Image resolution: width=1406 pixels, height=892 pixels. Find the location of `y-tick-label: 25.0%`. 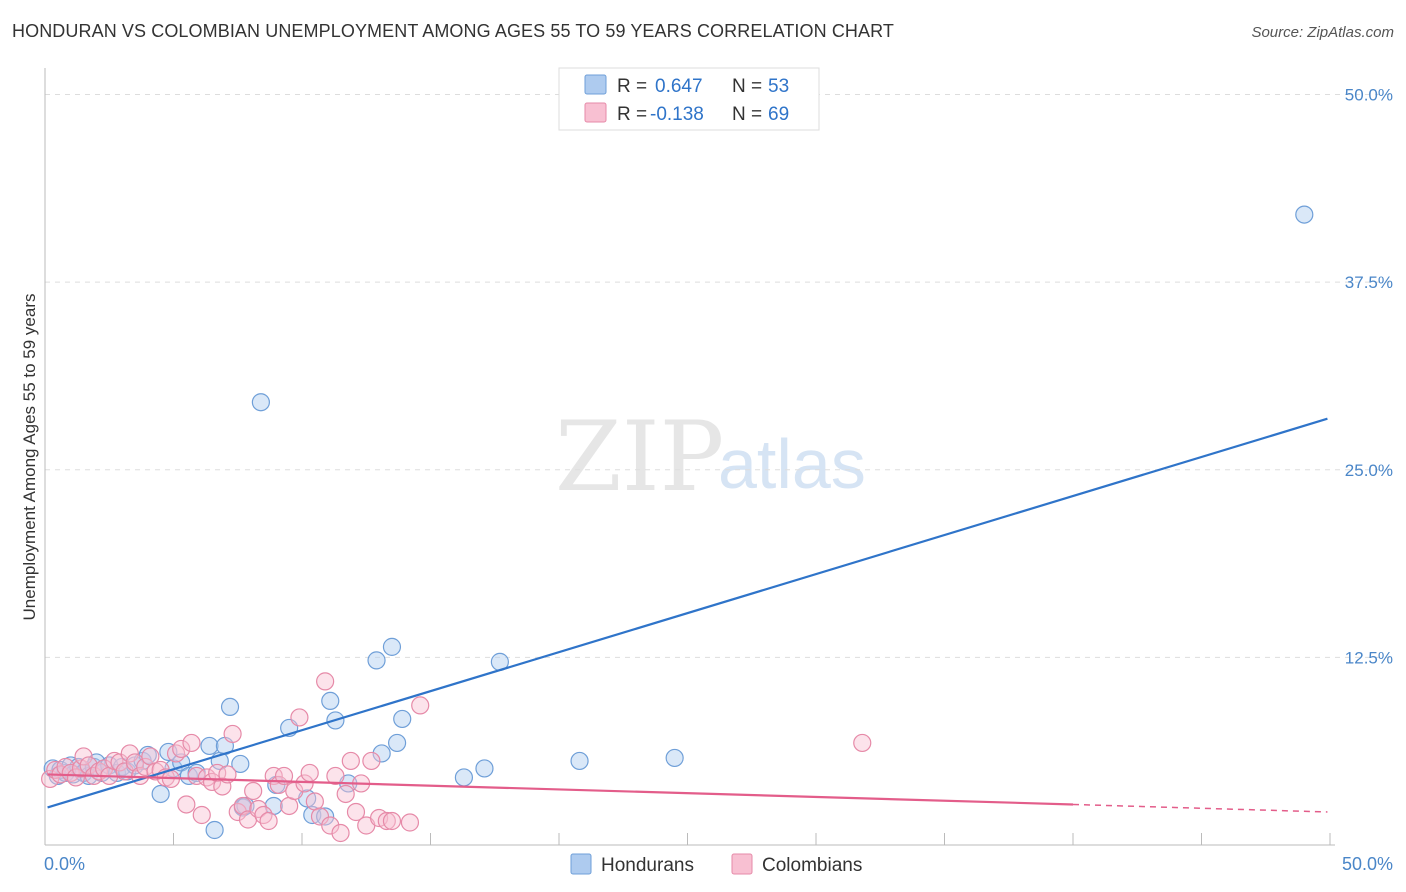

y-tick-label: 25.0% is located at coordinates (1369, 470).